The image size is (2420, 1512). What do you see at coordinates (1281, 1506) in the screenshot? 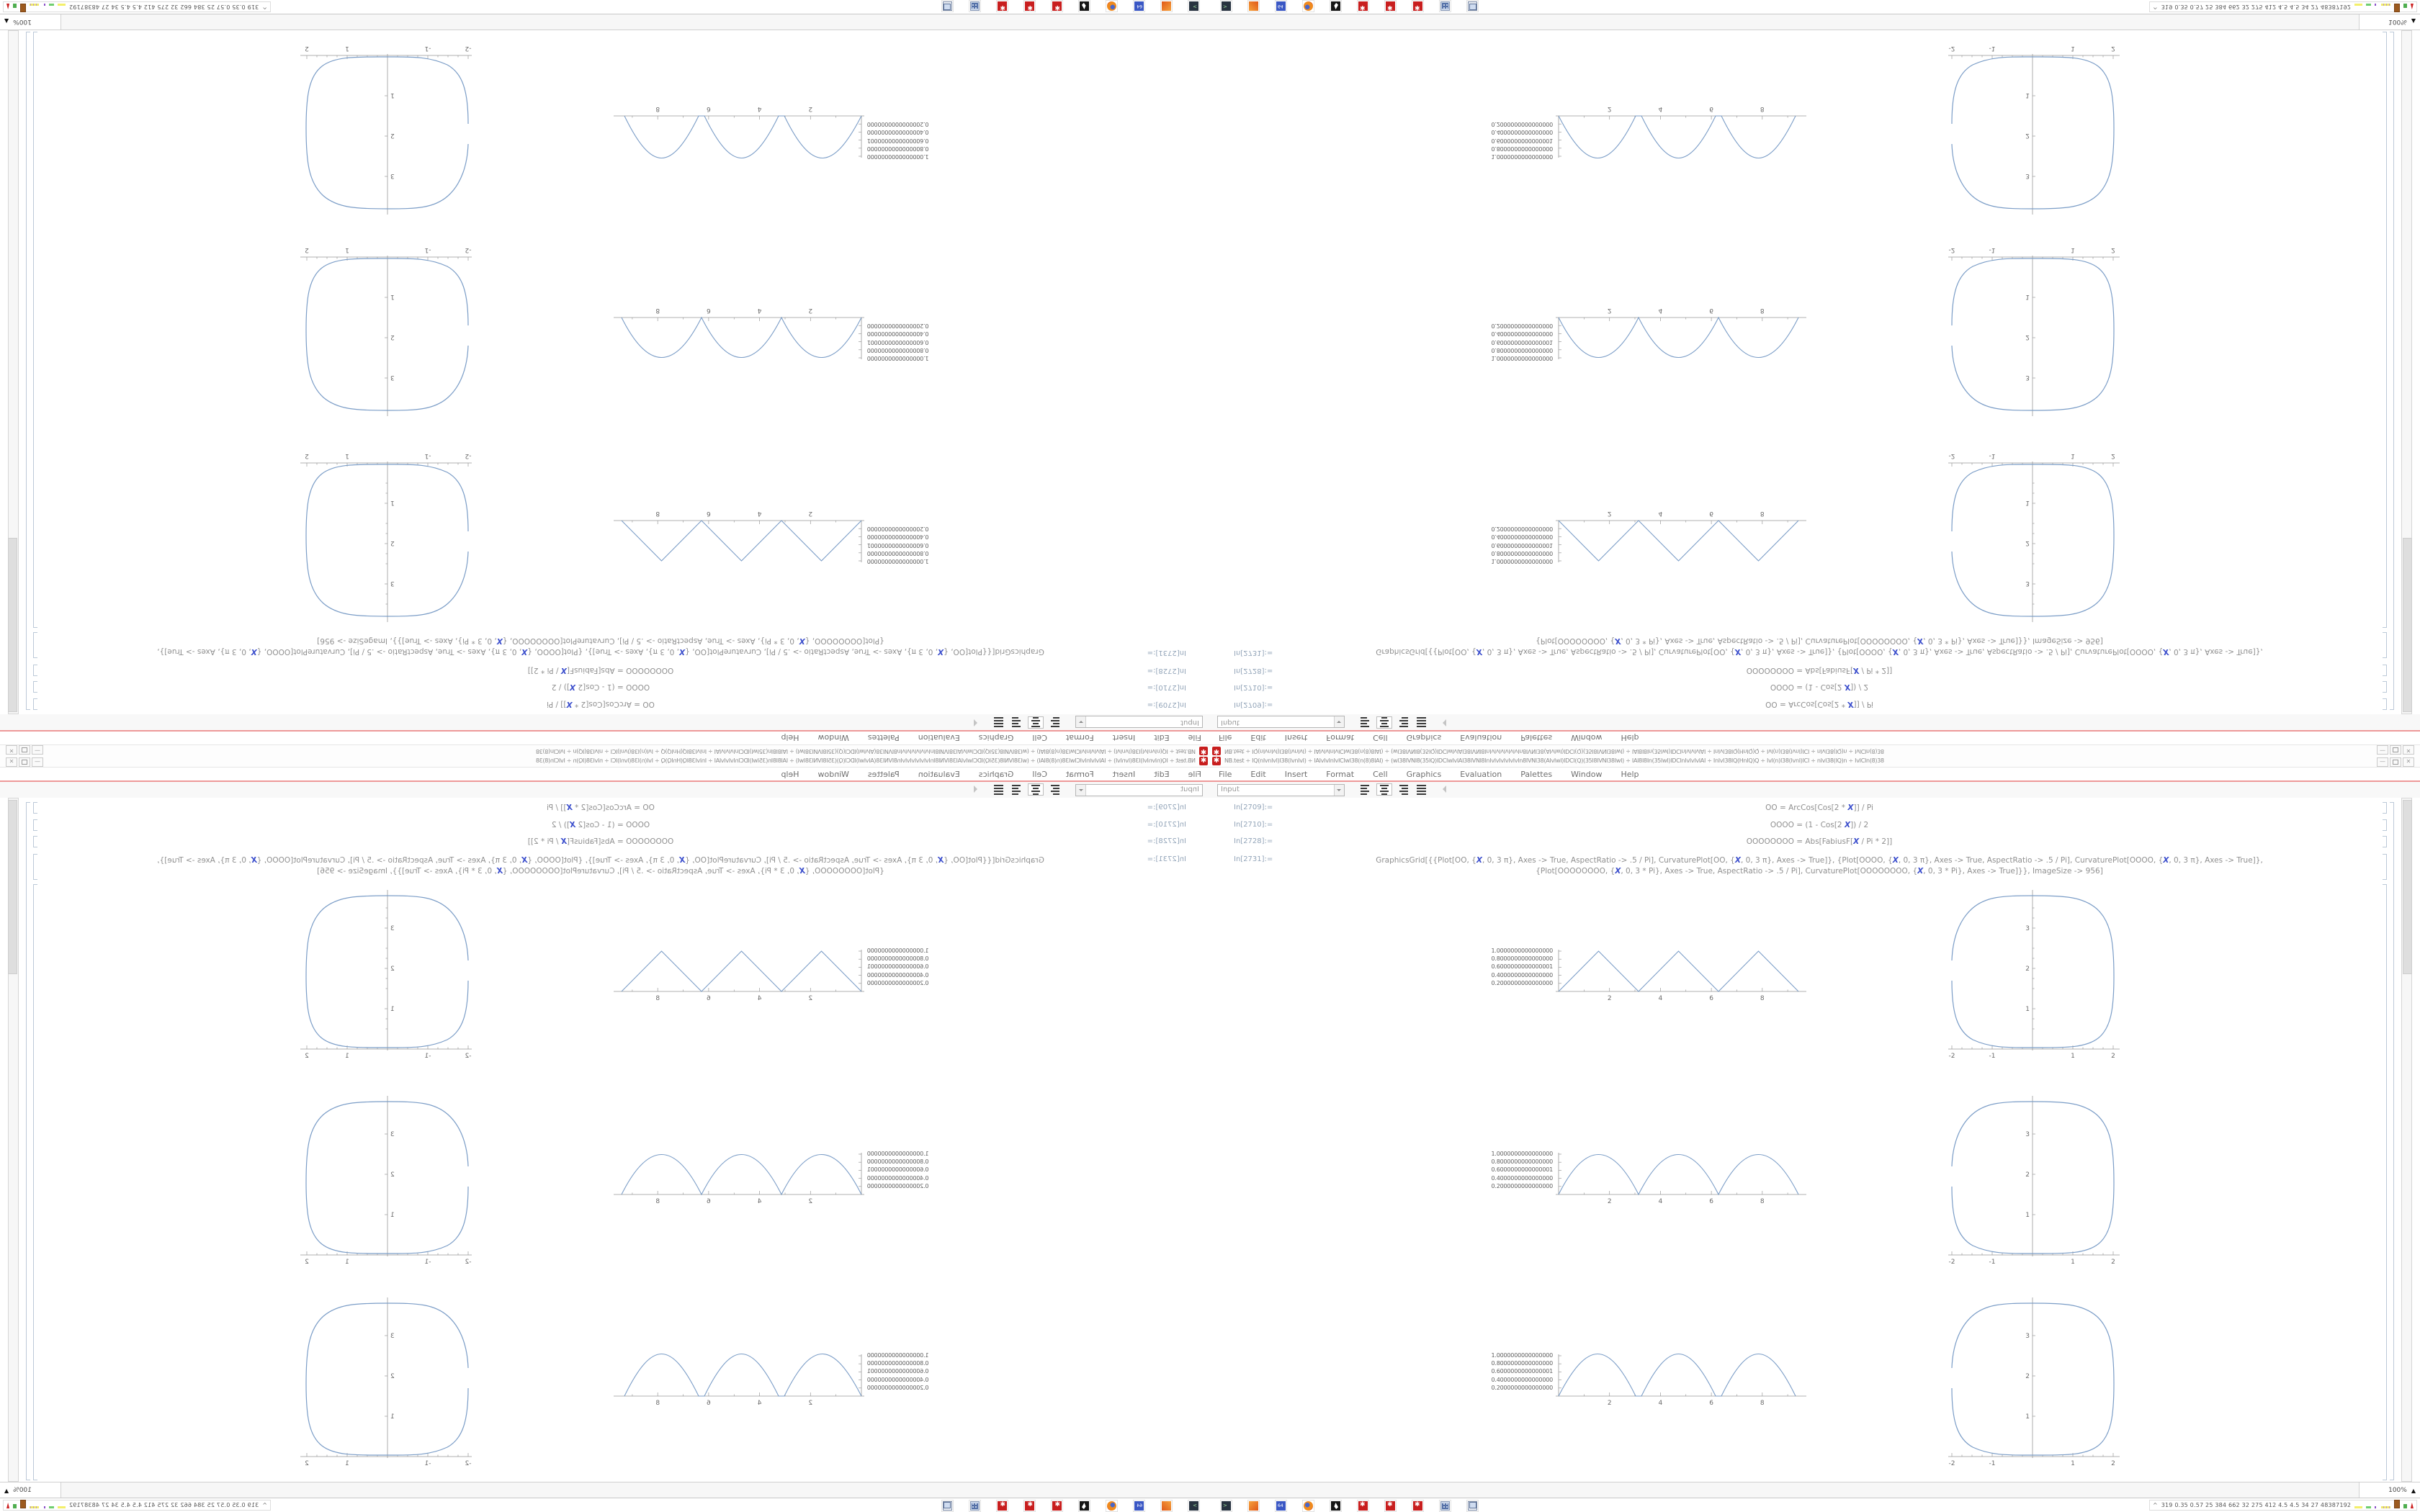
I see `c64-emulator-icon` at bounding box center [1281, 1506].